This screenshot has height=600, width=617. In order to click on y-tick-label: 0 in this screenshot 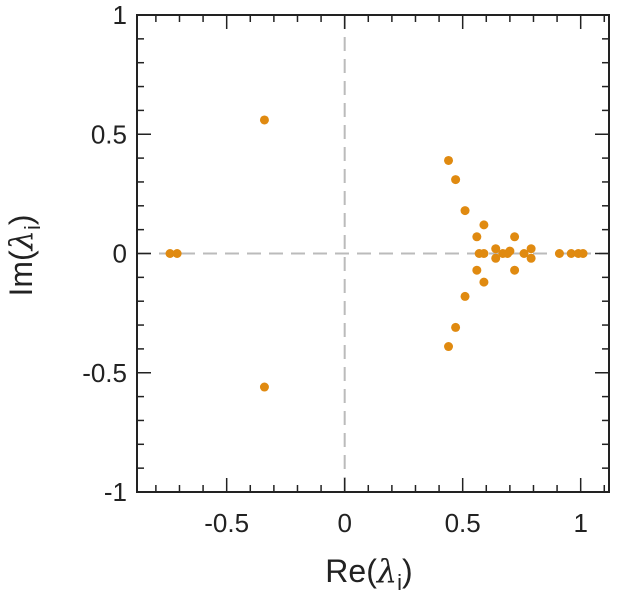, I will do `click(120, 254)`.